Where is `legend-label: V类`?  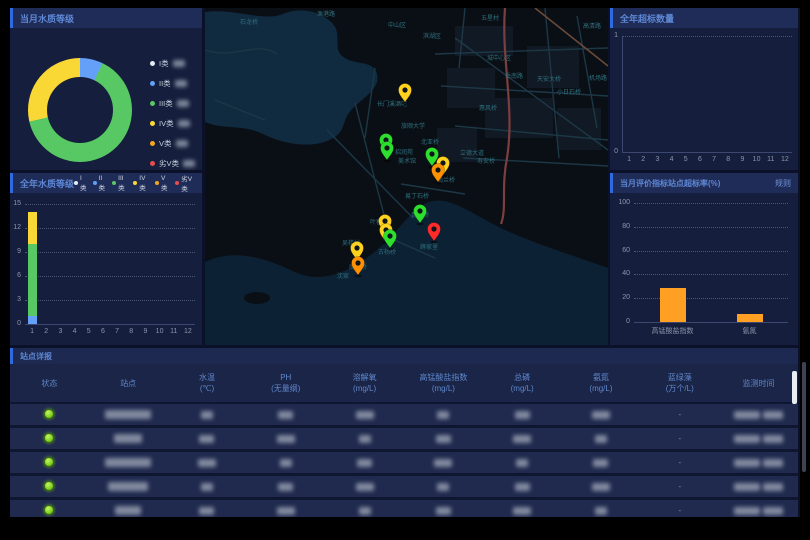
legend-label: V类 is located at coordinates (165, 143).